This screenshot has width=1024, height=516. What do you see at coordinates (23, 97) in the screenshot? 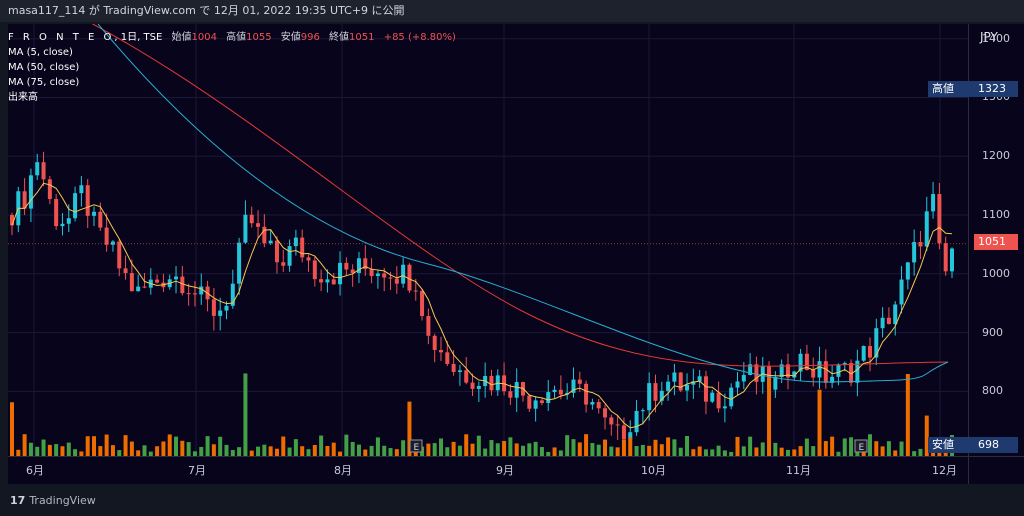
I see `indicator-volume: 出来高` at bounding box center [23, 97].